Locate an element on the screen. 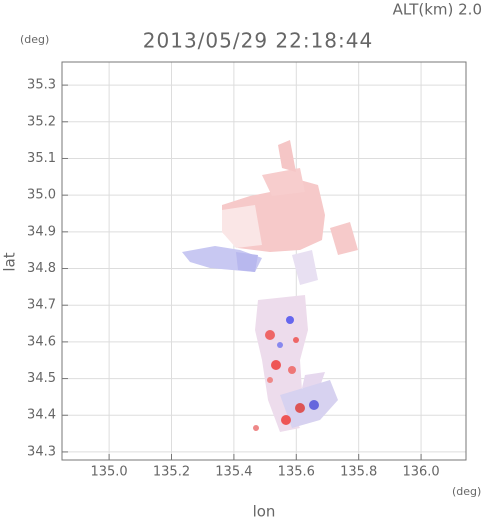  y-tick-label: 34.5 is located at coordinates (41, 378).